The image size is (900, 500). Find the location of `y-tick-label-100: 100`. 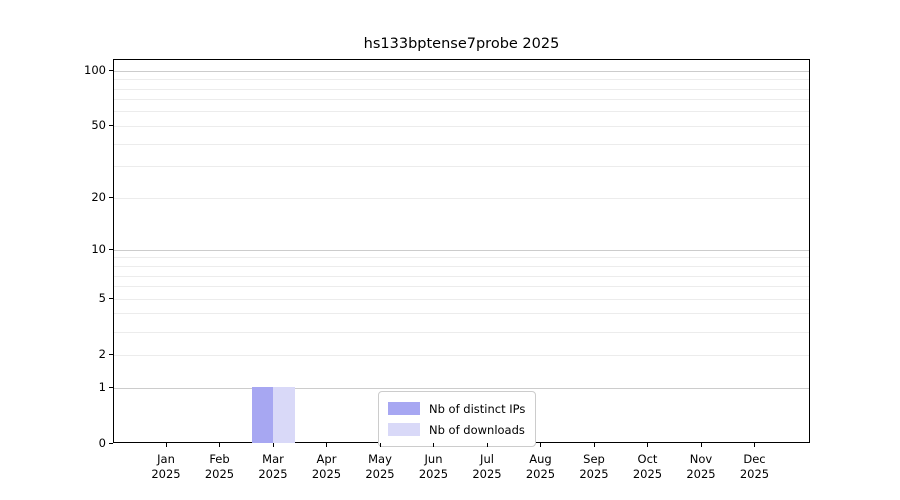

y-tick-label-100: 100 is located at coordinates (95, 70).